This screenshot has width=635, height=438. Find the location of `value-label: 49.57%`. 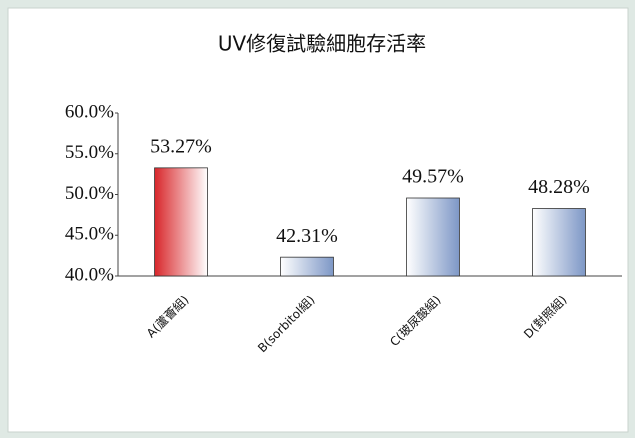

value-label: 49.57% is located at coordinates (433, 177).